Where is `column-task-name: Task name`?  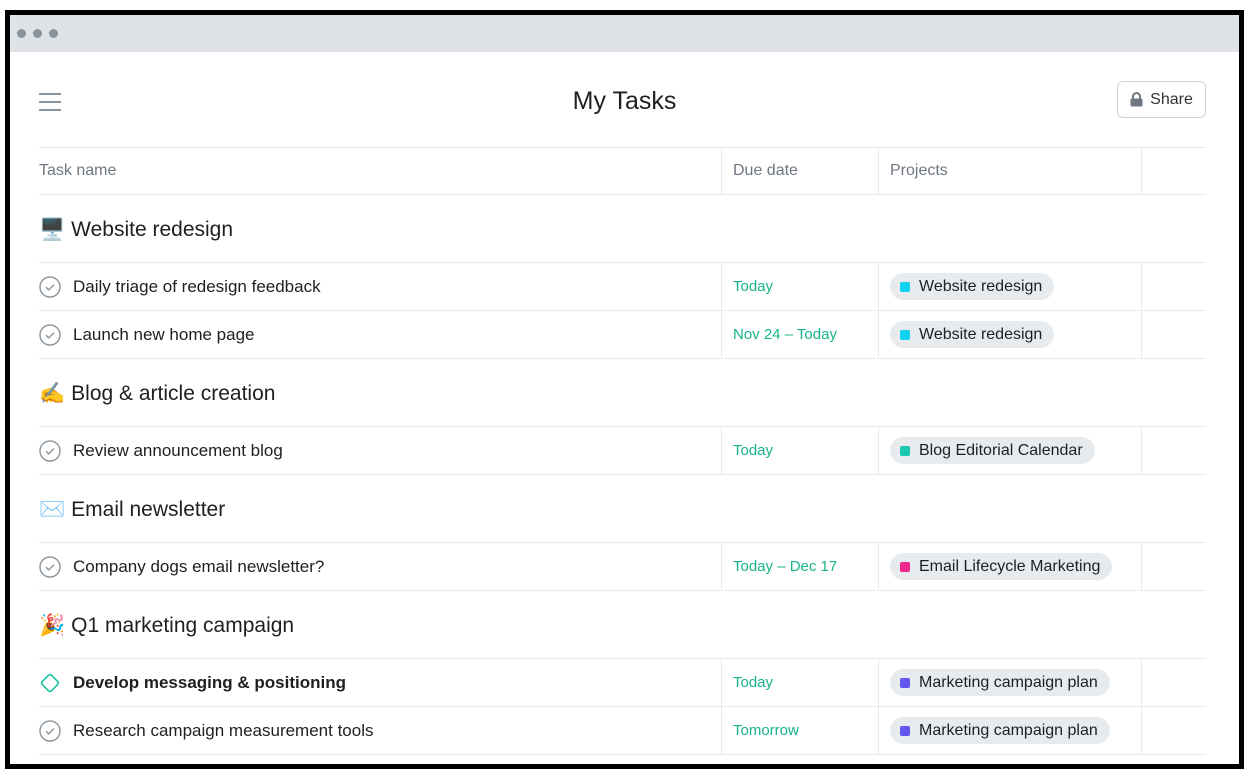 column-task-name: Task name is located at coordinates (78, 170).